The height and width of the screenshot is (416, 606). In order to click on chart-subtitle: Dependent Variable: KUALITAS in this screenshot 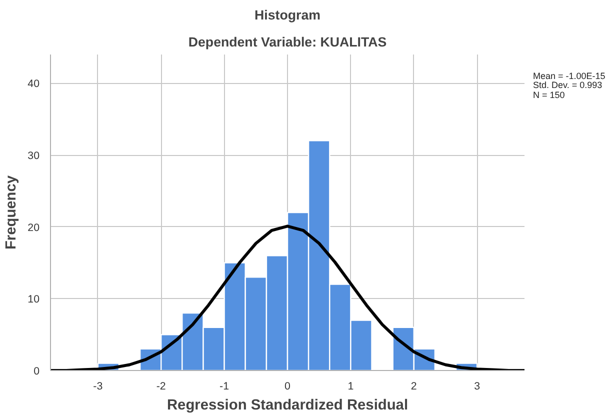, I will do `click(287, 42)`.